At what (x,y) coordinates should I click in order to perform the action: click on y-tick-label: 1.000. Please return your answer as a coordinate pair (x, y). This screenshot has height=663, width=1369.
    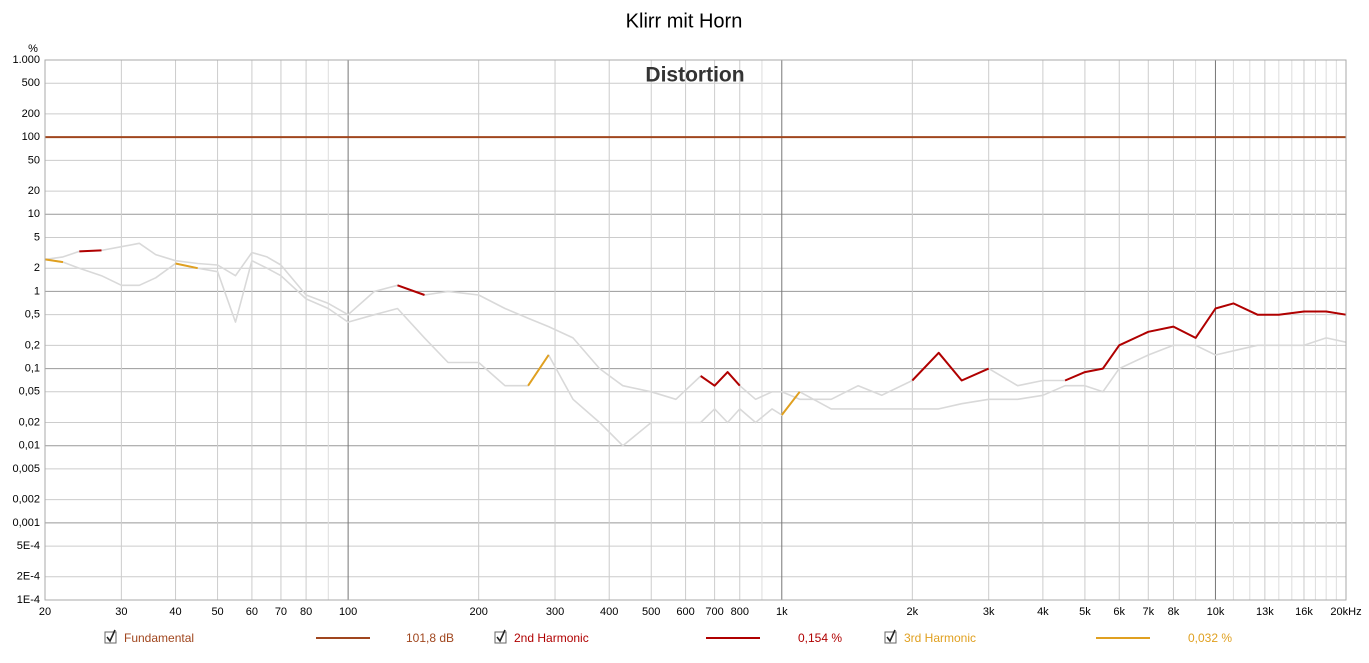
    Looking at the image, I should click on (26, 60).